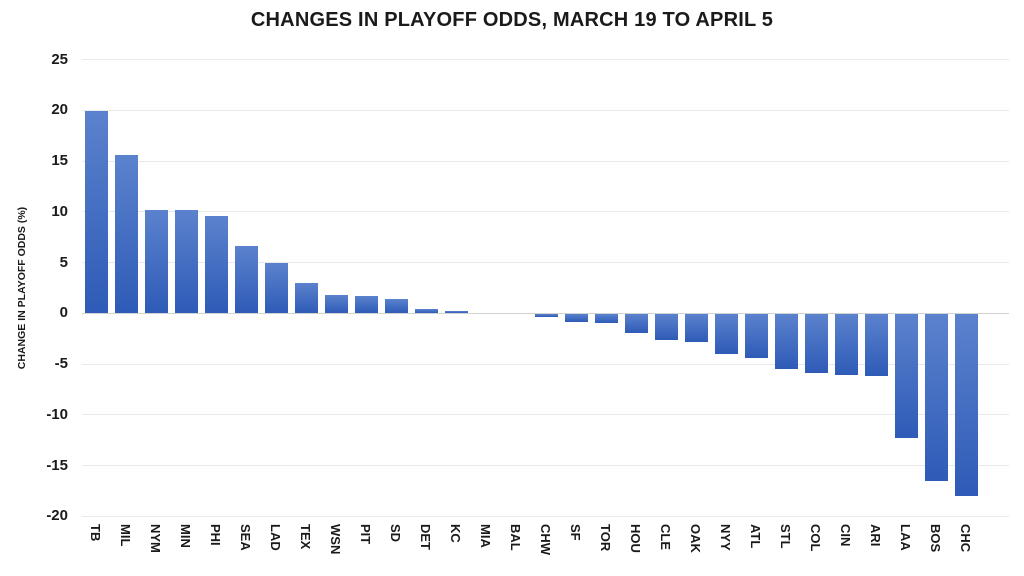 The image size is (1024, 576). What do you see at coordinates (816, 343) in the screenshot?
I see `bar-col` at bounding box center [816, 343].